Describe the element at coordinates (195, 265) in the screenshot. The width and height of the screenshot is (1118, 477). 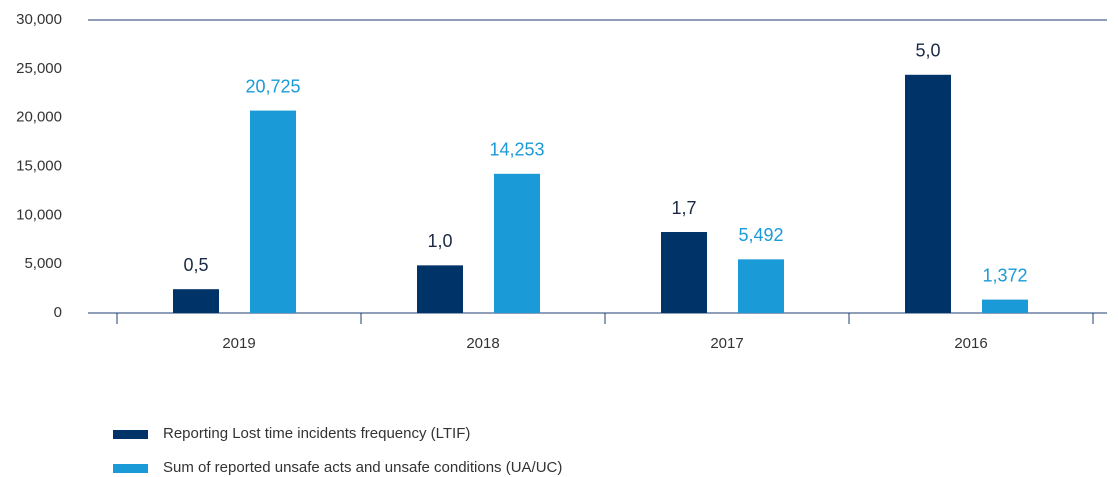
I see `value-label: 0,5` at that location.